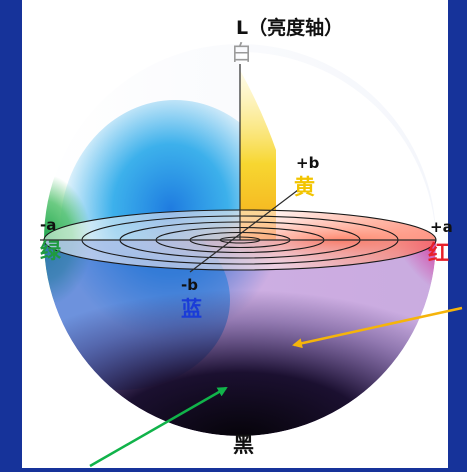 Image resolution: width=467 pixels, height=472 pixels. What do you see at coordinates (191, 309) in the screenshot?
I see `blue-label: 蓝` at bounding box center [191, 309].